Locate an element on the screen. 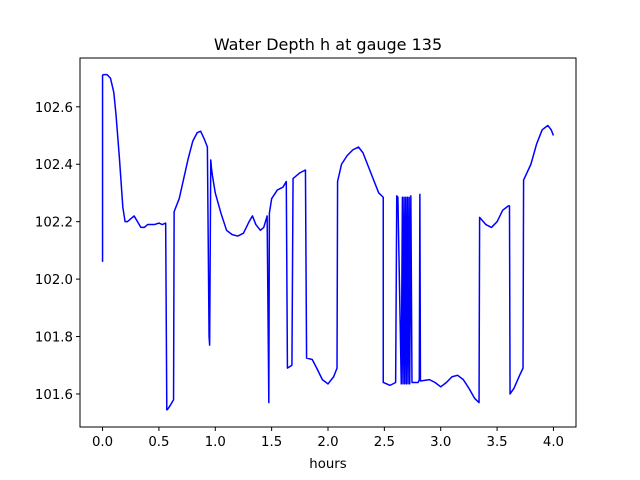  y-tick-label: 101.6 is located at coordinates (54, 395).